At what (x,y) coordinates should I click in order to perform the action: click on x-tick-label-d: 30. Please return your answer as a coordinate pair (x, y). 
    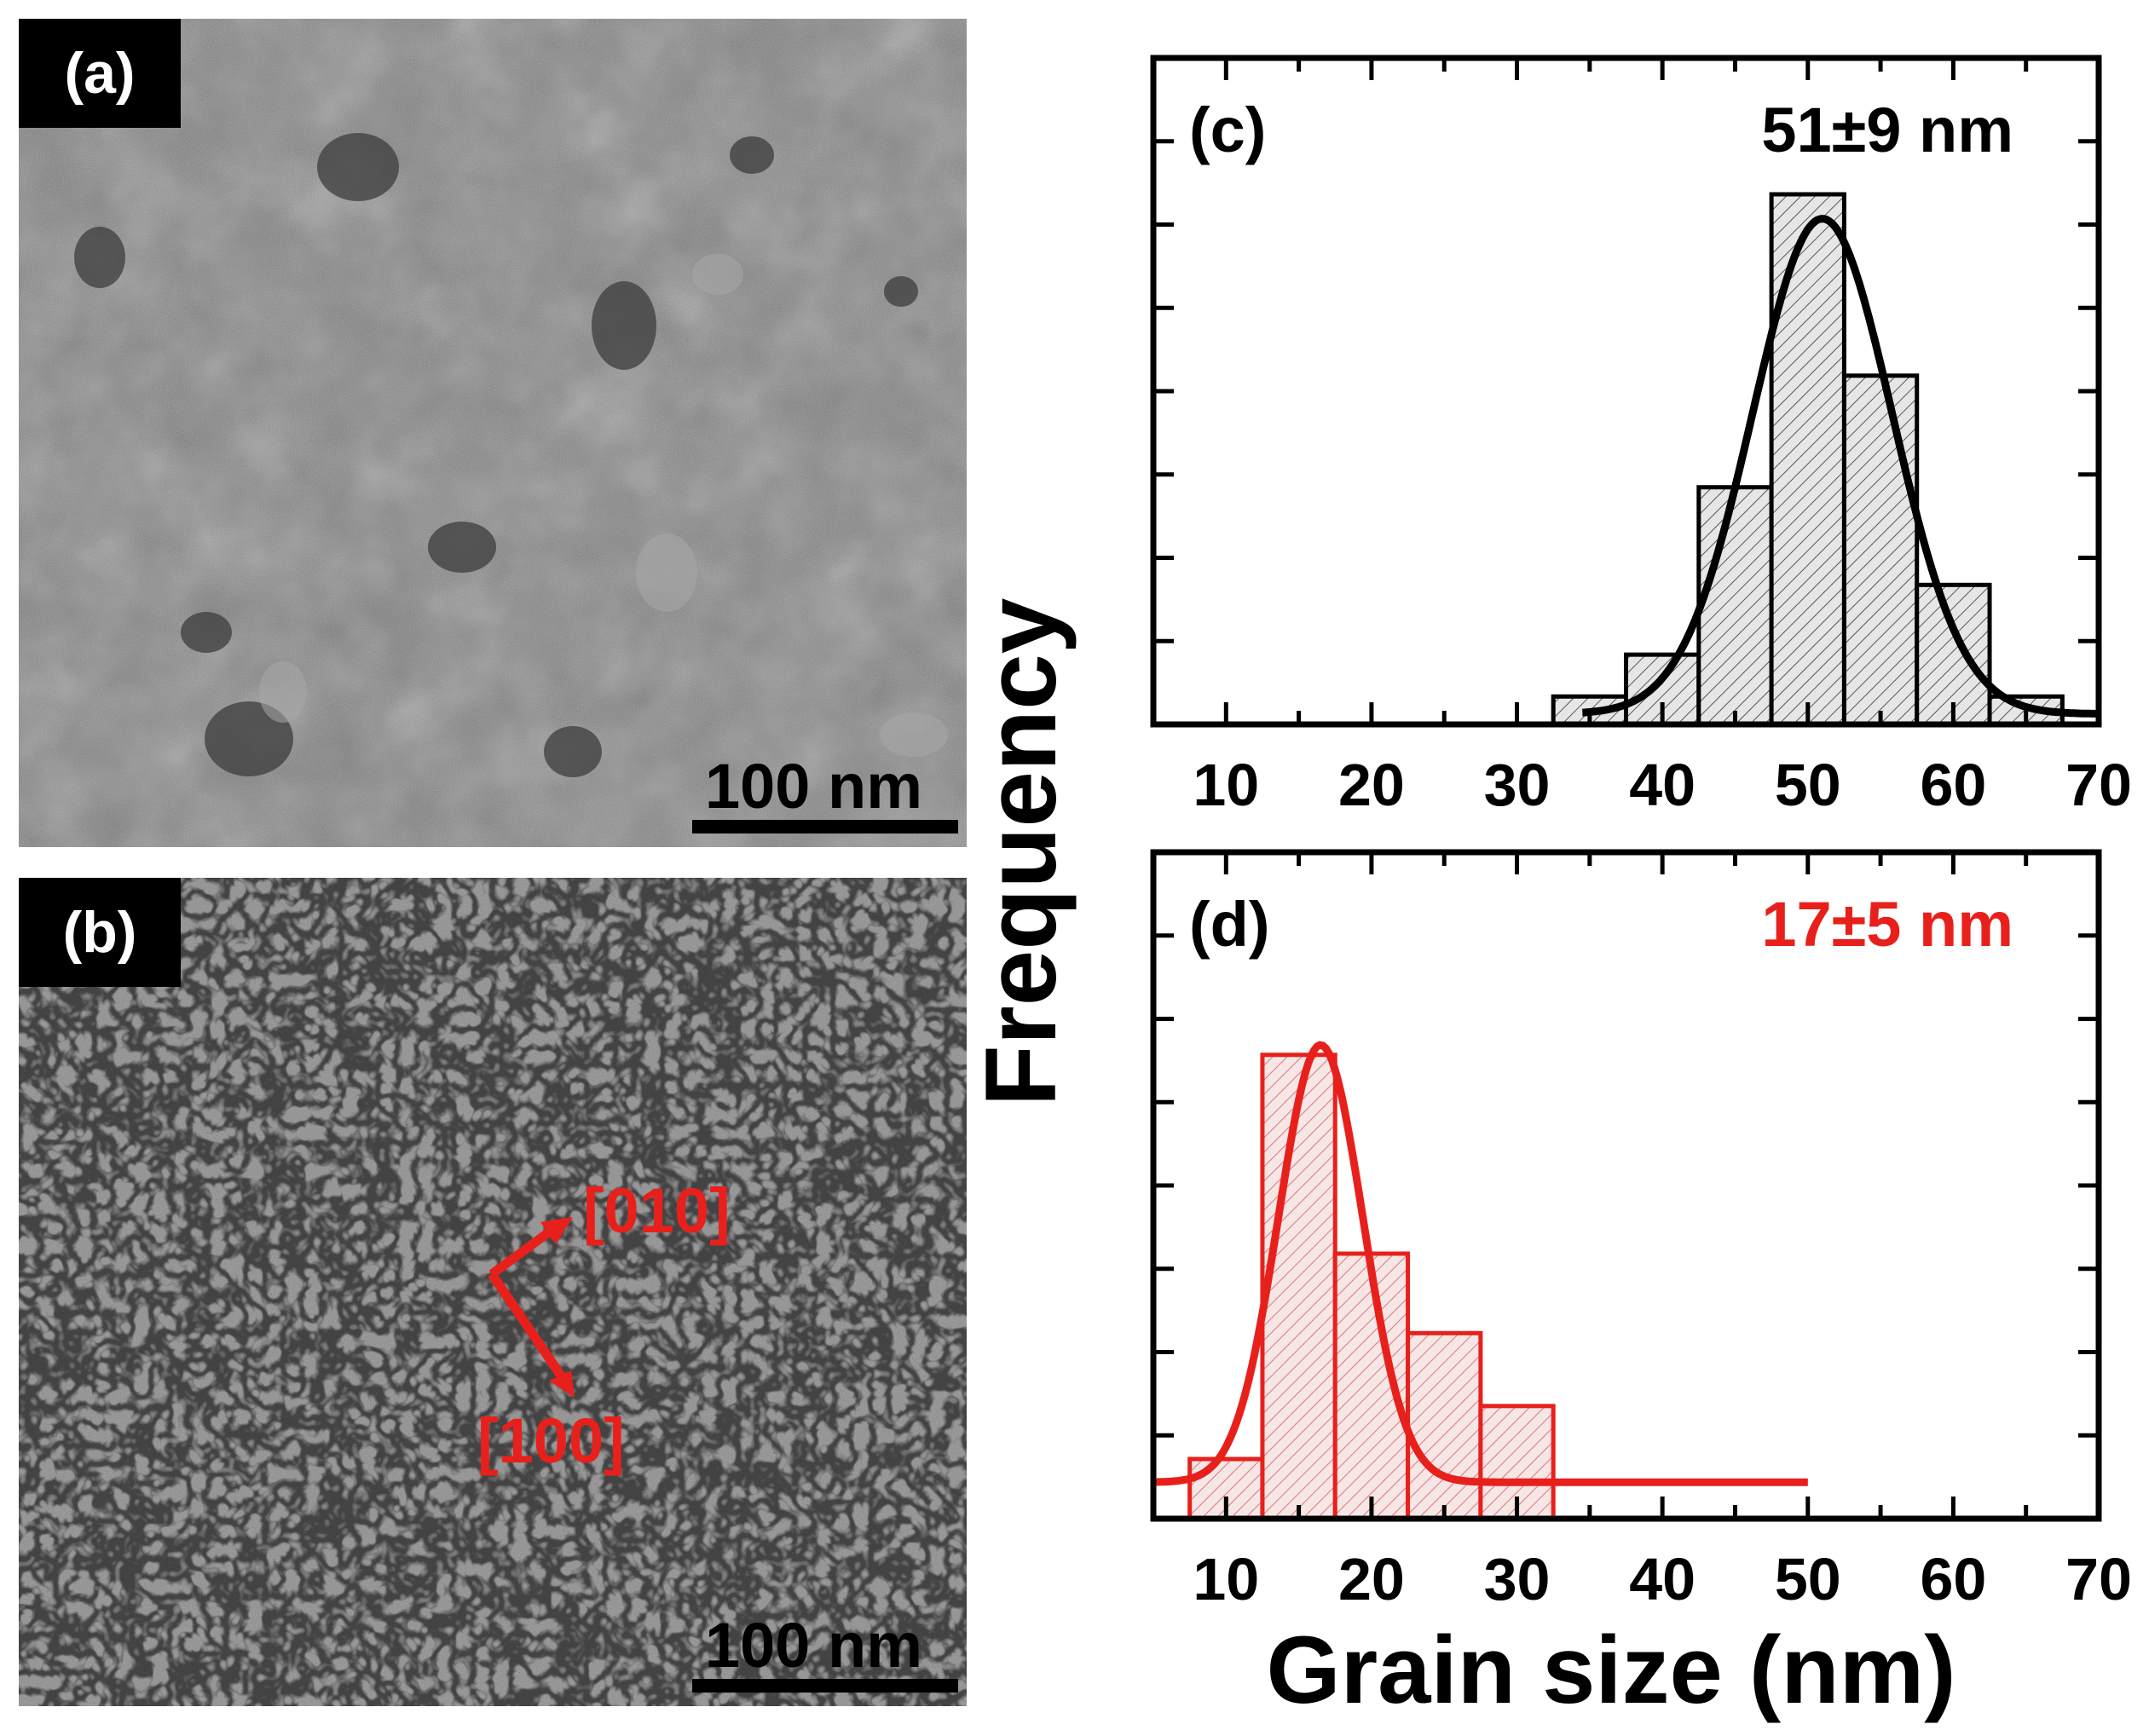
    Looking at the image, I should click on (1517, 1579).